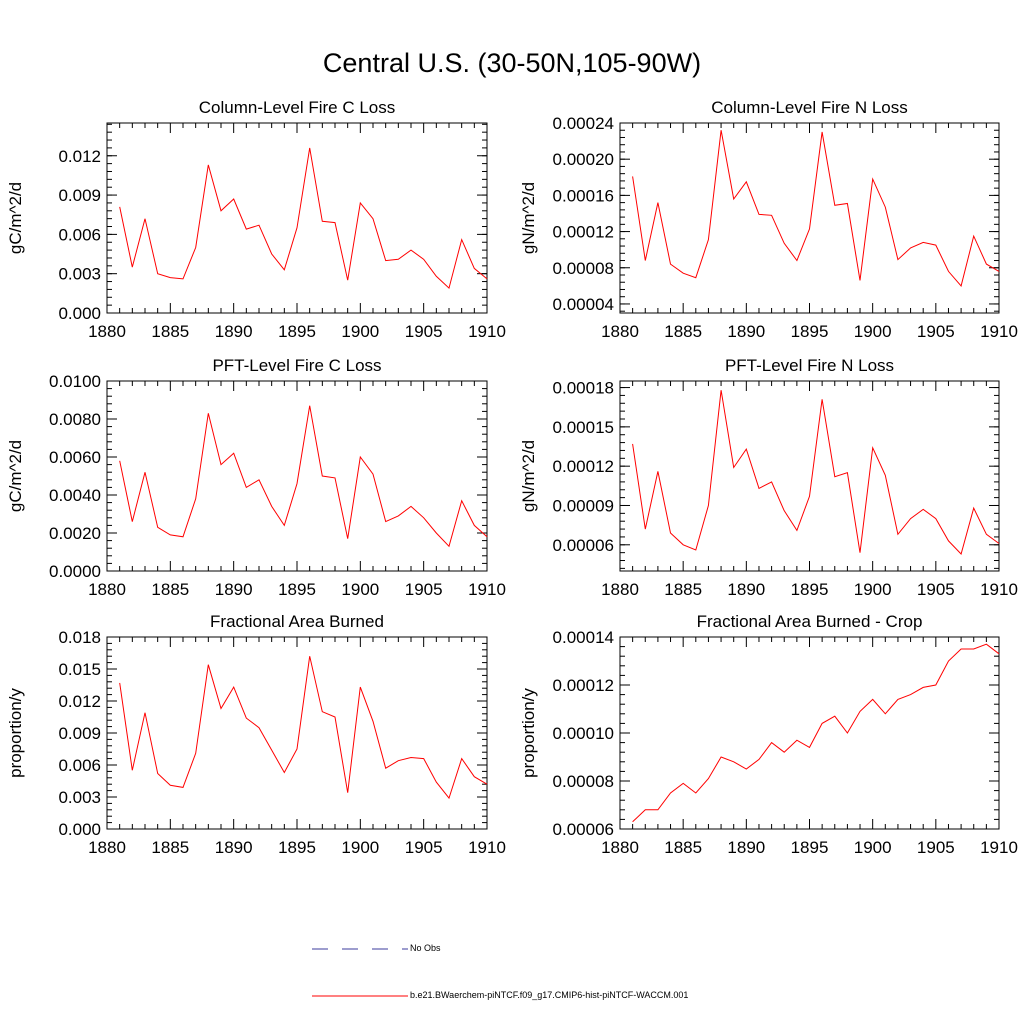 This screenshot has height=1024, width=1024. I want to click on x-tick-label: 1885, so click(683, 589).